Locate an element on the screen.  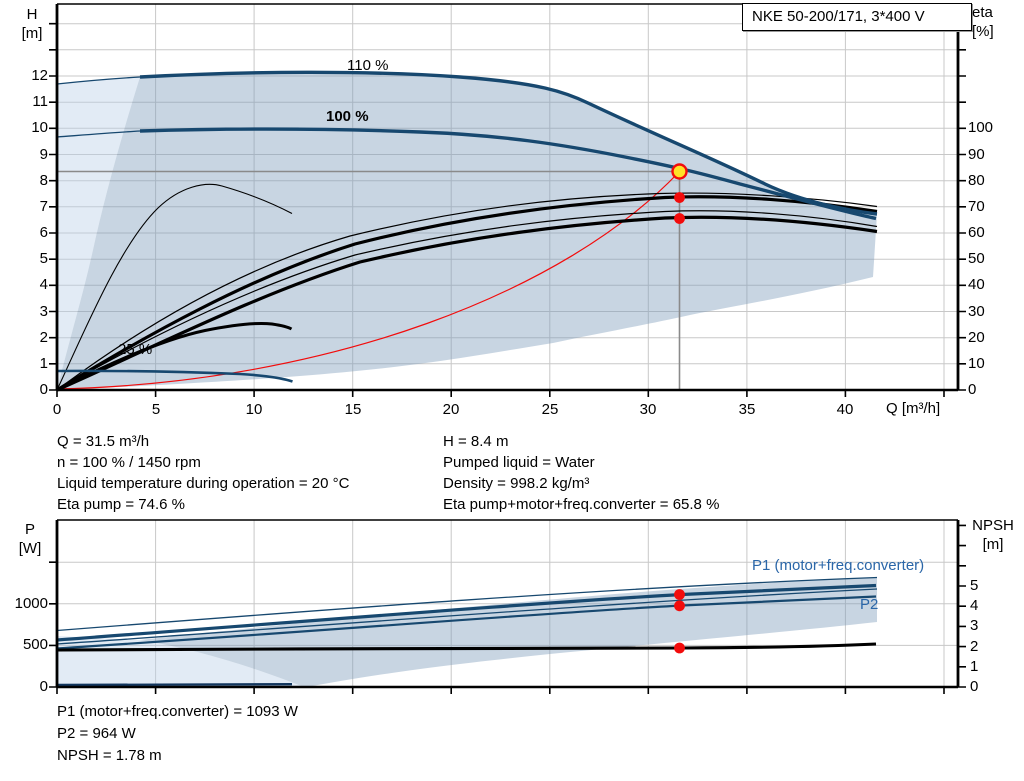
npsh-tick-label: 3 is located at coordinates (974, 625).